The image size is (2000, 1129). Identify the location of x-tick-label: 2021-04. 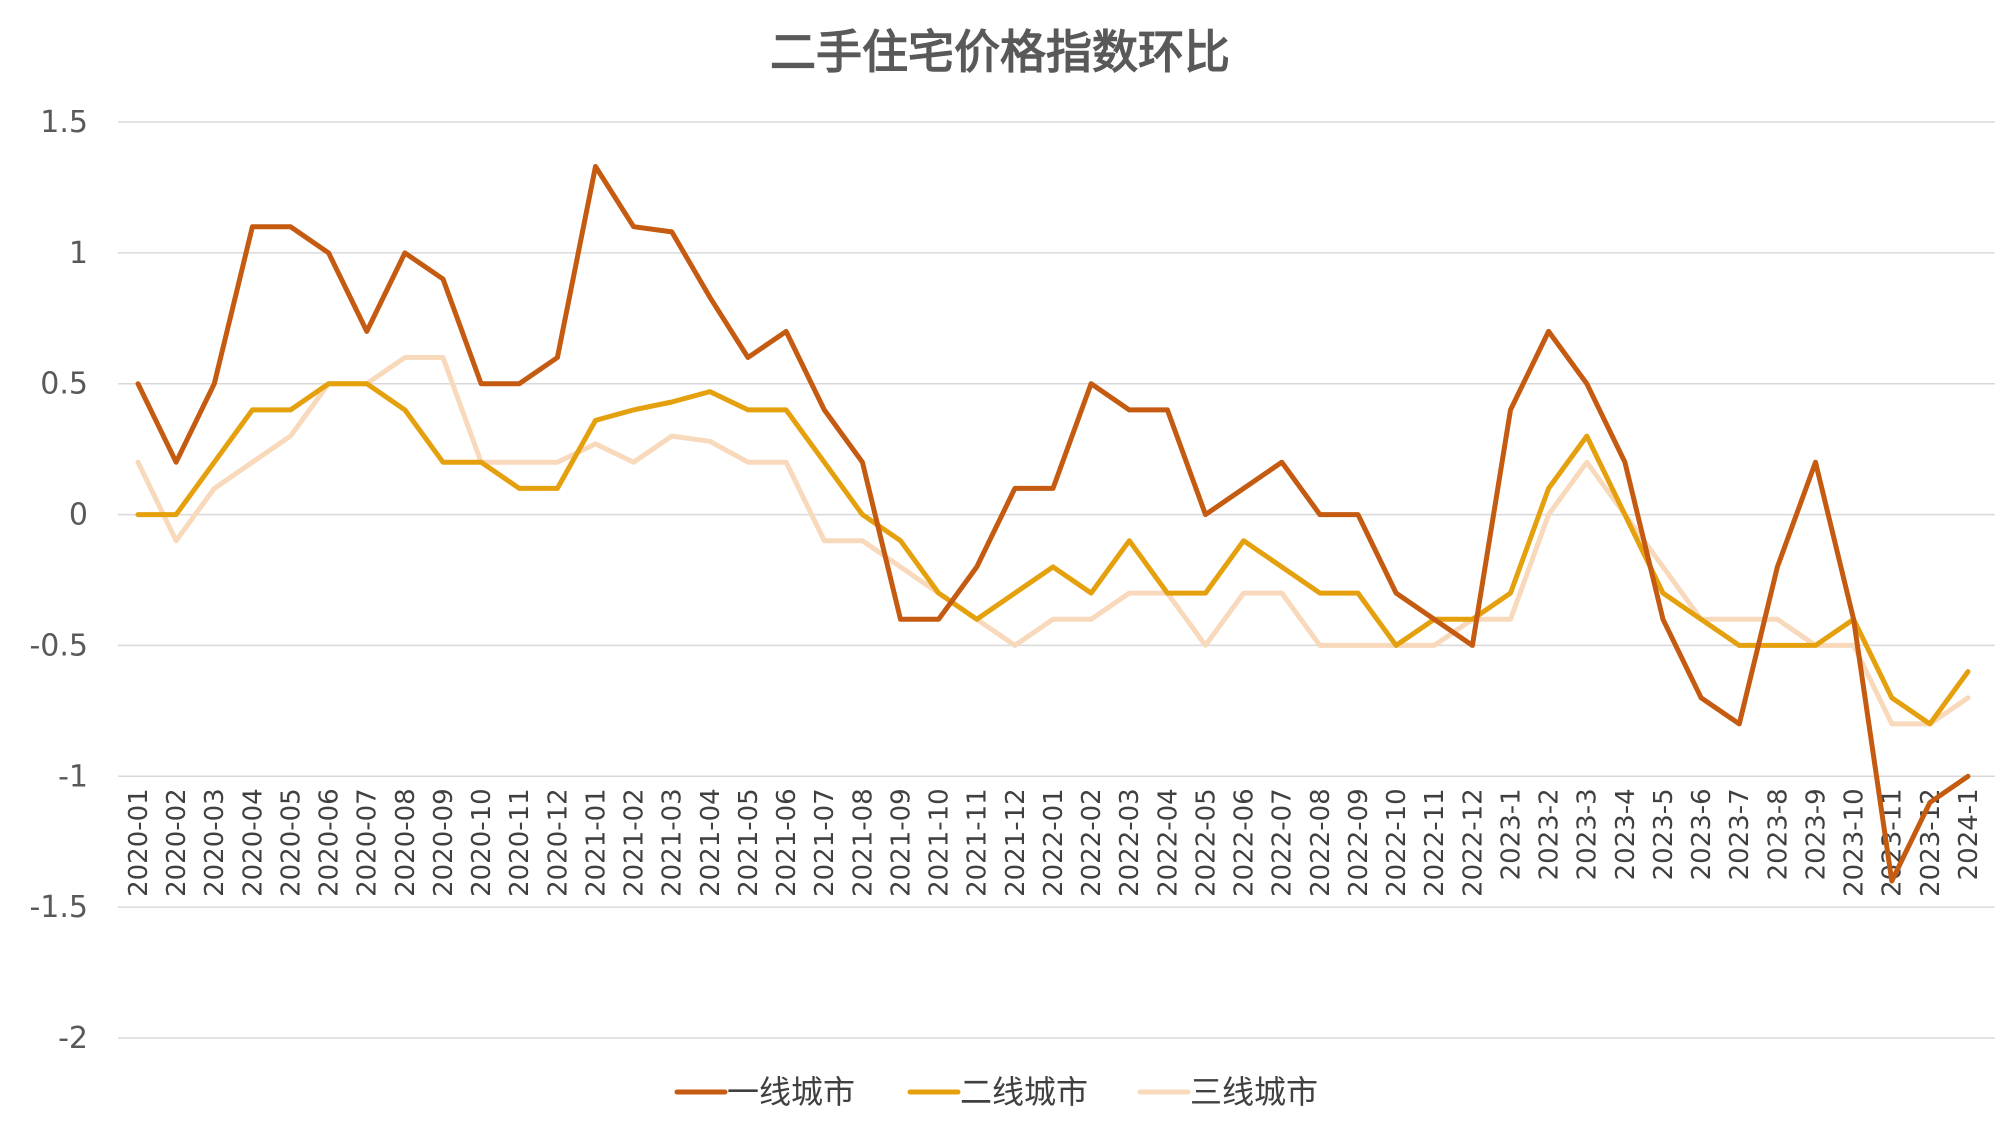
(711, 842).